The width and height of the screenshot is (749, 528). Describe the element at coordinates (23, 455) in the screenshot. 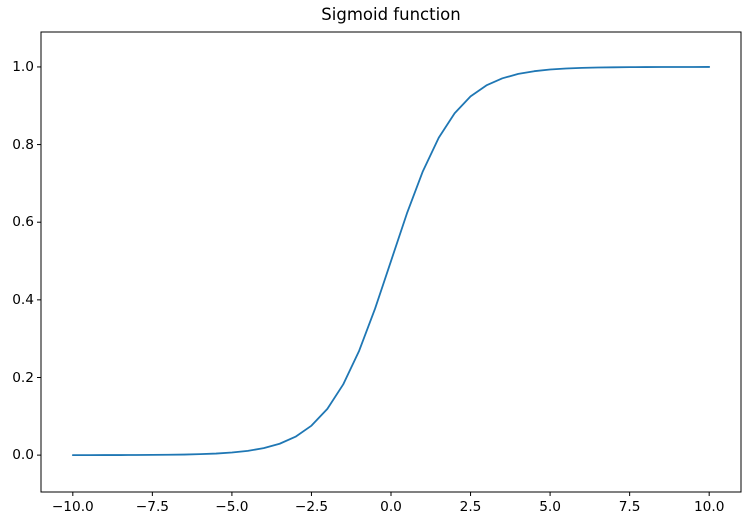

I see `y-tick-label: 0.0` at that location.